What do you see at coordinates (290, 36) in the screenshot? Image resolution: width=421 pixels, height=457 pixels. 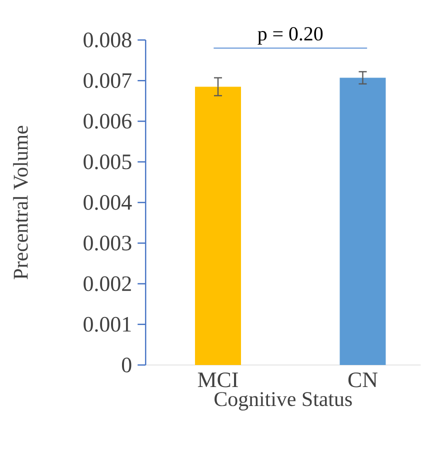 I see `annotation: p = 0.20` at bounding box center [290, 36].